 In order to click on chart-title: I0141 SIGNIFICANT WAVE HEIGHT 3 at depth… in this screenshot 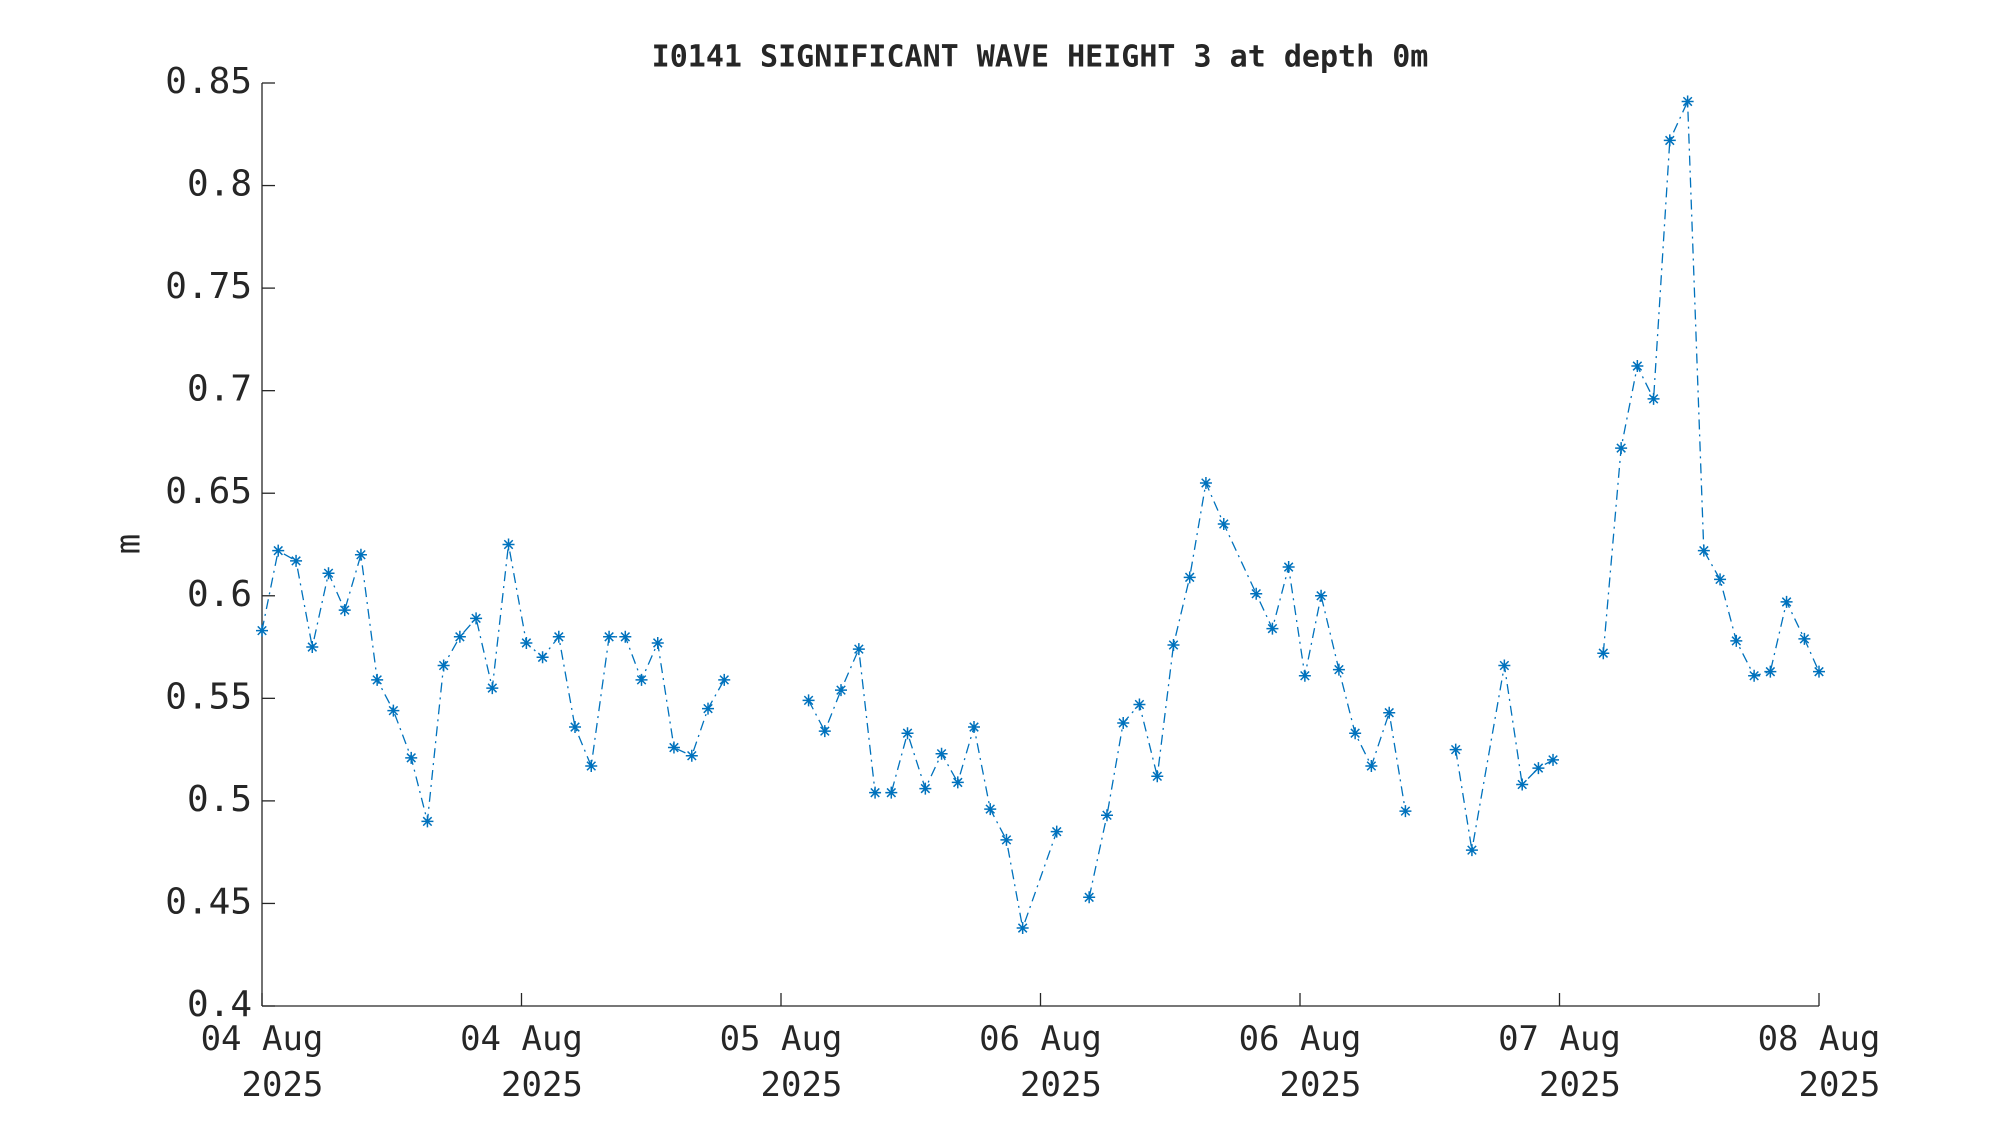, I will do `click(1040, 57)`.